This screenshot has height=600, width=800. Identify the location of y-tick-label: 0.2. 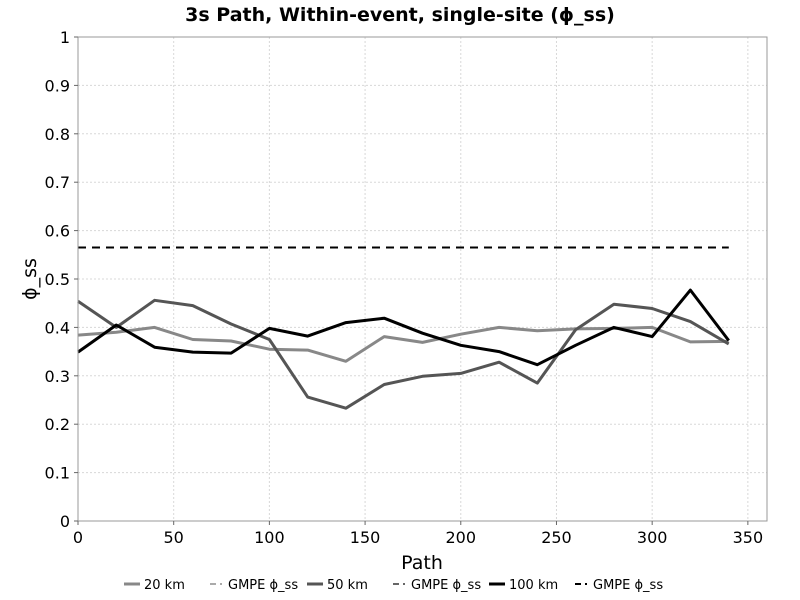
(57, 424).